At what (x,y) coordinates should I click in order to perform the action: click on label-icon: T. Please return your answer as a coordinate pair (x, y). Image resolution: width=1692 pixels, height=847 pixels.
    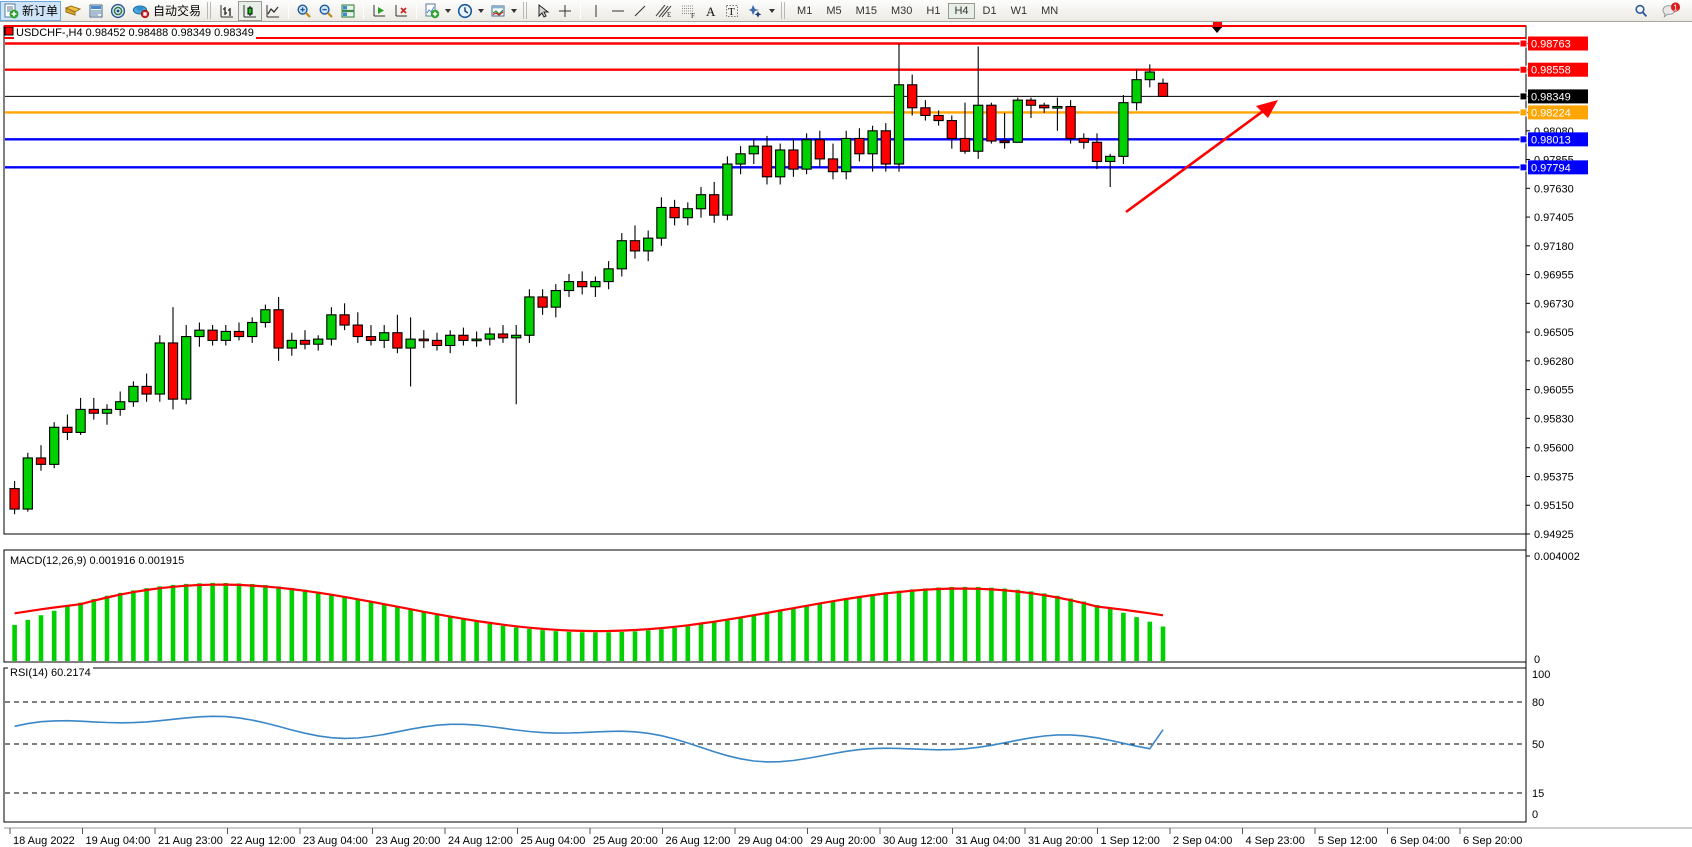
    Looking at the image, I should click on (732, 11).